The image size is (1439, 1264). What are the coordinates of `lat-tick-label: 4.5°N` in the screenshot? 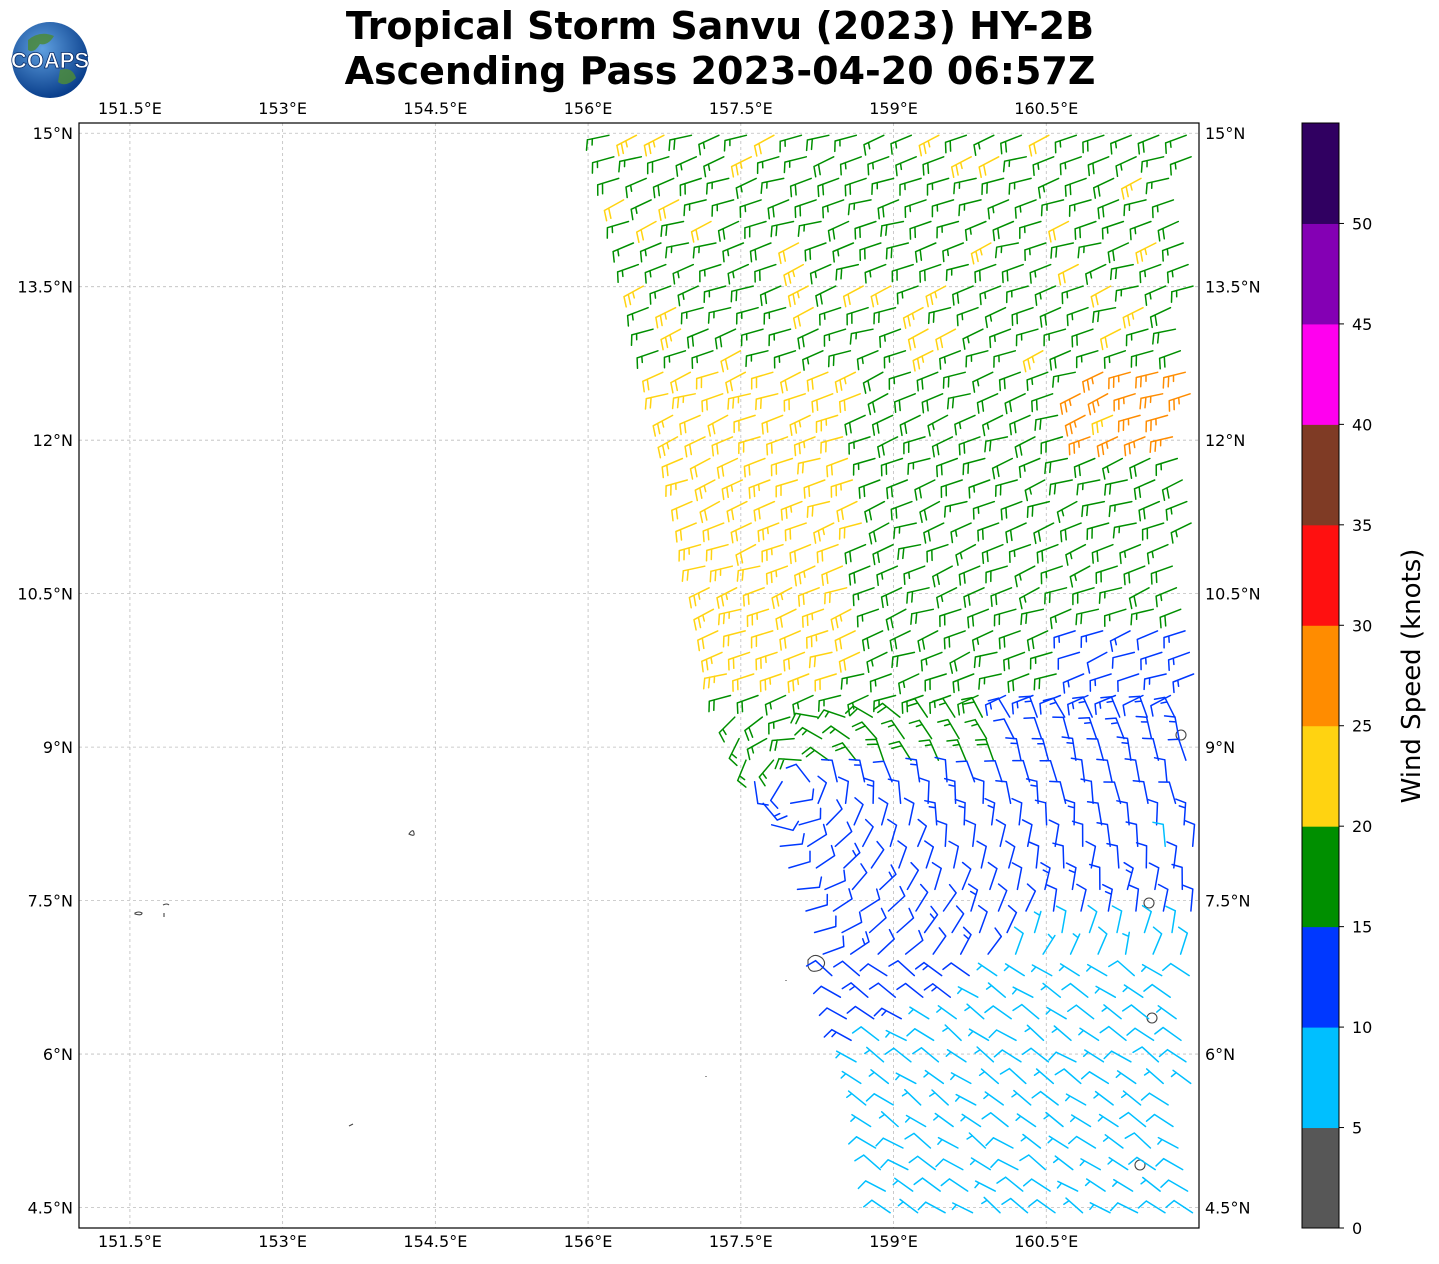 It's located at (50, 1208).